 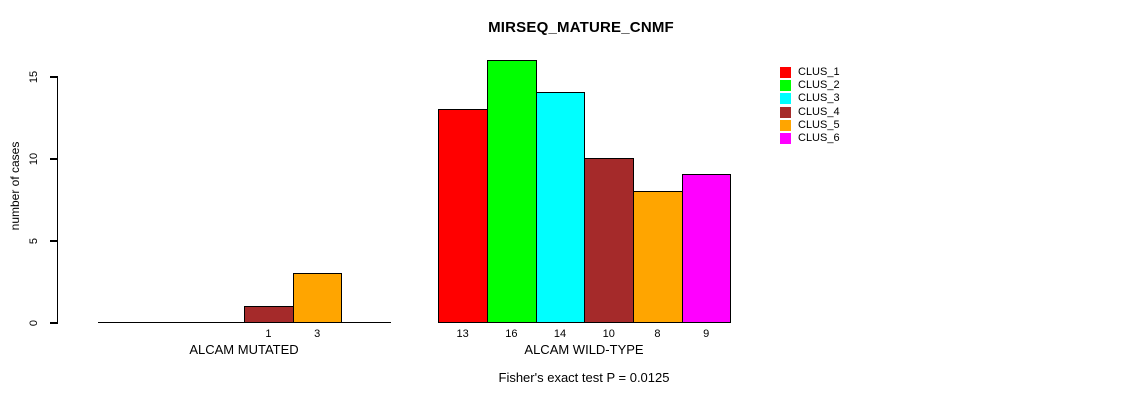 I want to click on y-axis-line, so click(x=57, y=200).